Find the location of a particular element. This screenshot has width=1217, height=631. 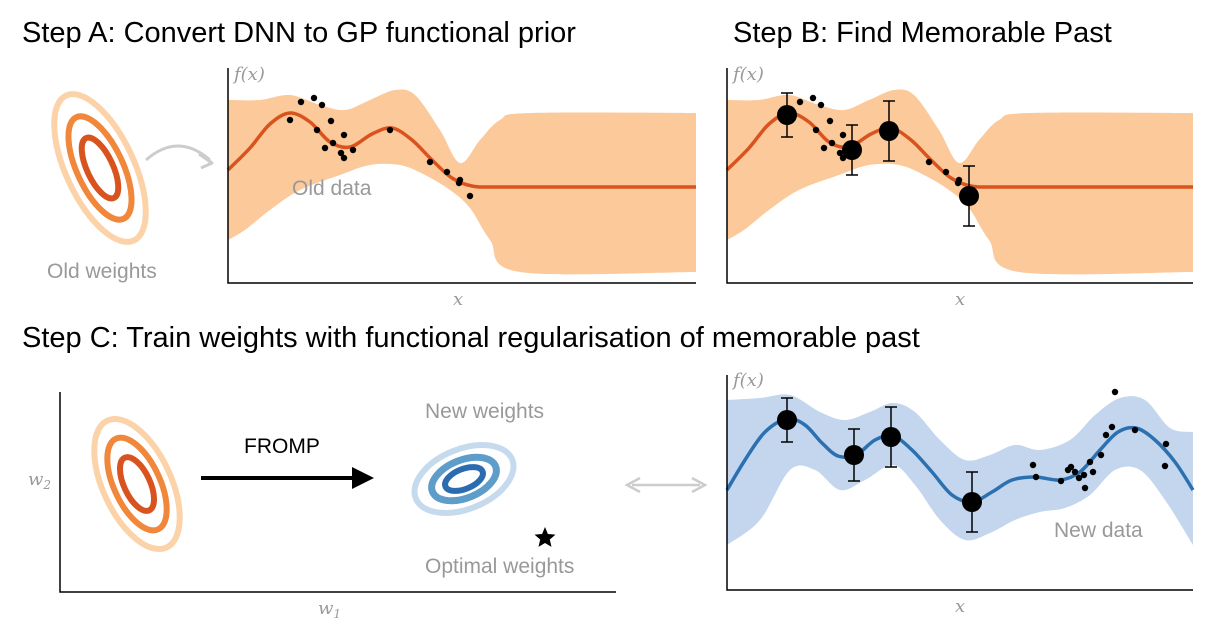

fromp-label: FROMP is located at coordinates (282, 446).